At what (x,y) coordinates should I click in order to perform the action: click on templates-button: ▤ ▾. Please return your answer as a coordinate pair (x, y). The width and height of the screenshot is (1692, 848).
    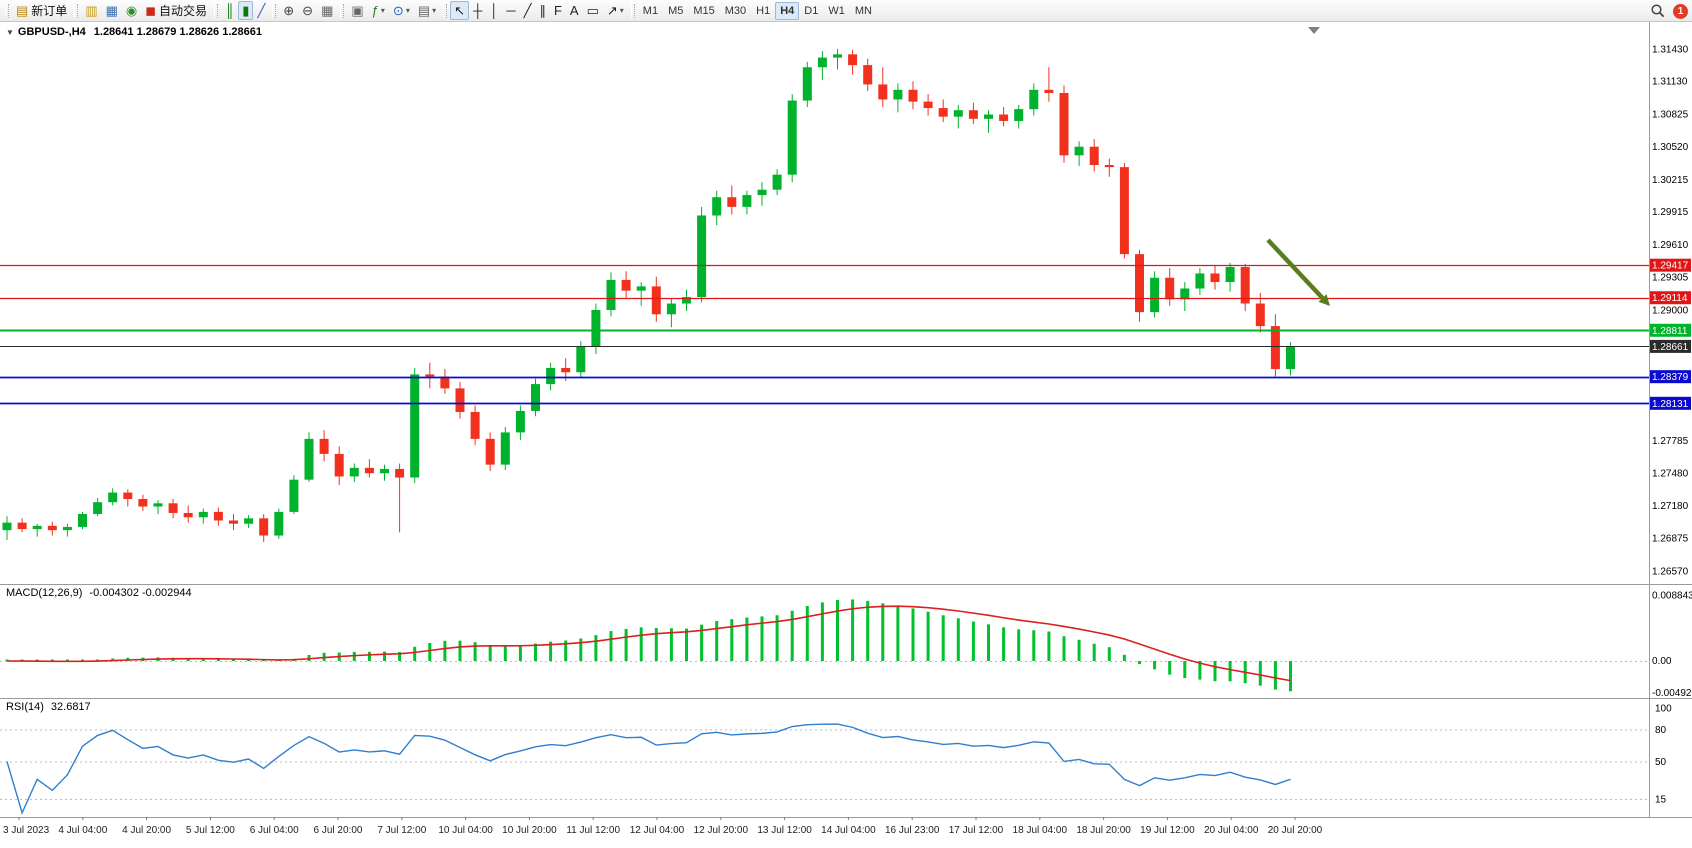
    Looking at the image, I should click on (427, 10).